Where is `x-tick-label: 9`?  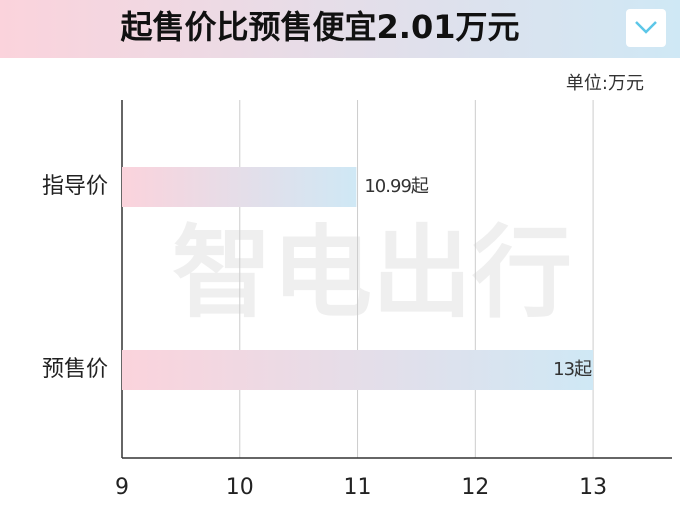 x-tick-label: 9 is located at coordinates (122, 487).